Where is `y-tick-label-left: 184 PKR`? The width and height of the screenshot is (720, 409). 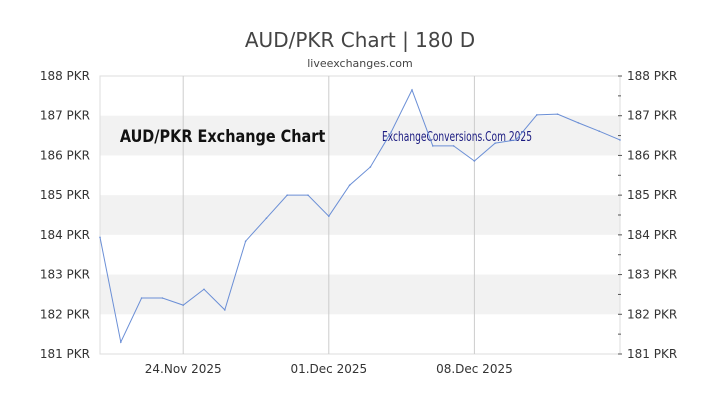 y-tick-label-left: 184 PKR is located at coordinates (65, 235).